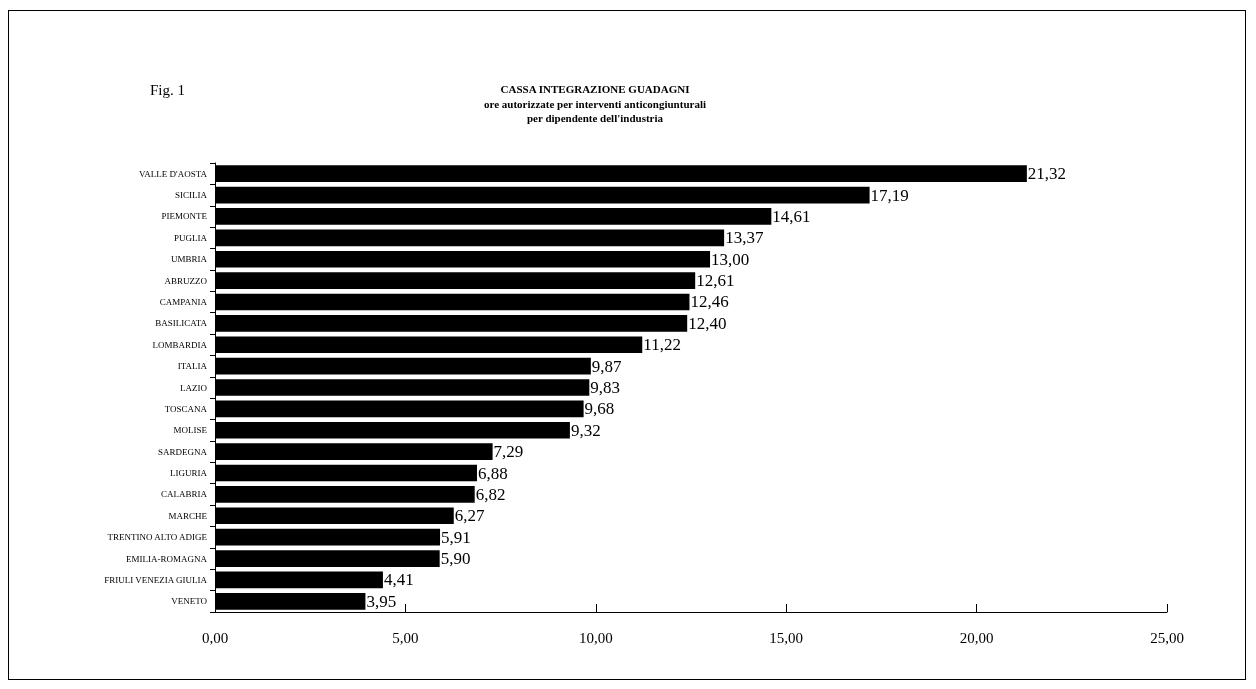  What do you see at coordinates (889, 195) in the screenshot?
I see `data-label: 17,19` at bounding box center [889, 195].